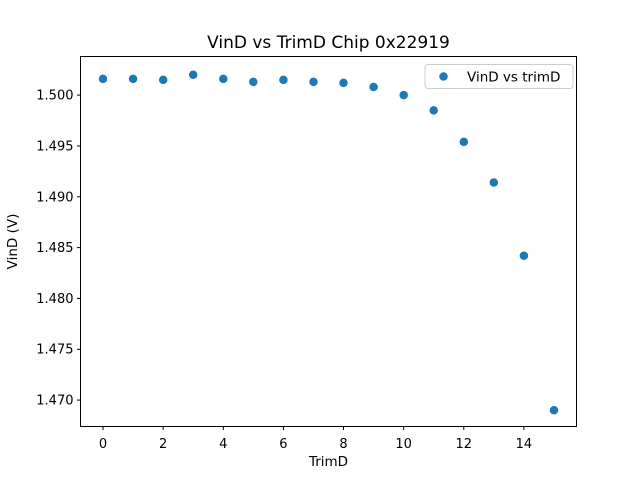  I want to click on y-tick-label: 1.480, so click(54, 299).